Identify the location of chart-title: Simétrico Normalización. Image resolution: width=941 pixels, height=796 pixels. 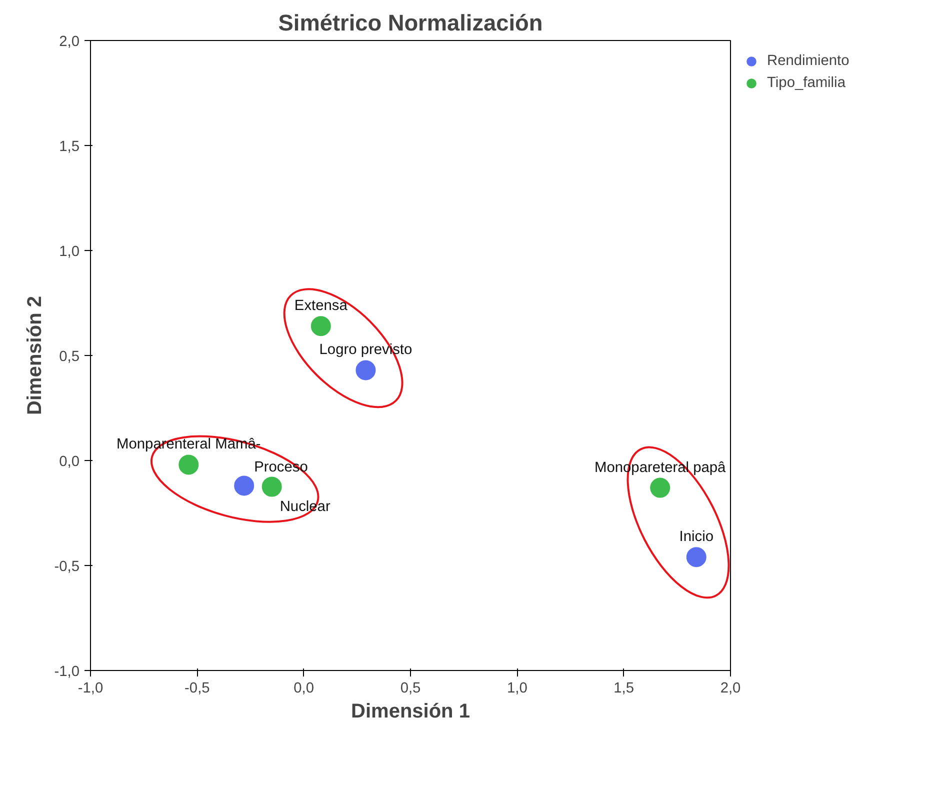
(410, 23).